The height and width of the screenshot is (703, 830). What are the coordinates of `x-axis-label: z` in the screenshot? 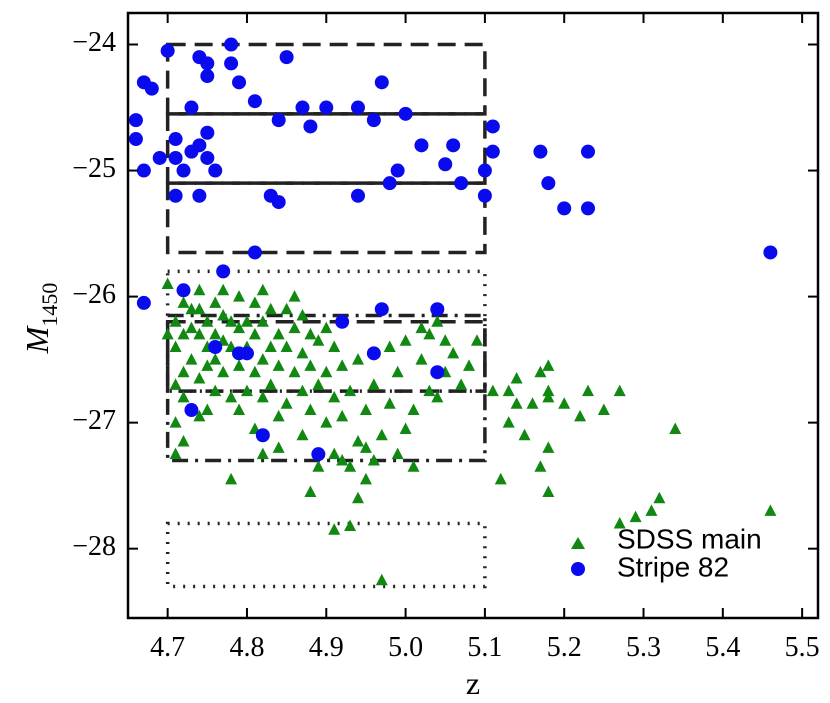 It's located at (473, 683).